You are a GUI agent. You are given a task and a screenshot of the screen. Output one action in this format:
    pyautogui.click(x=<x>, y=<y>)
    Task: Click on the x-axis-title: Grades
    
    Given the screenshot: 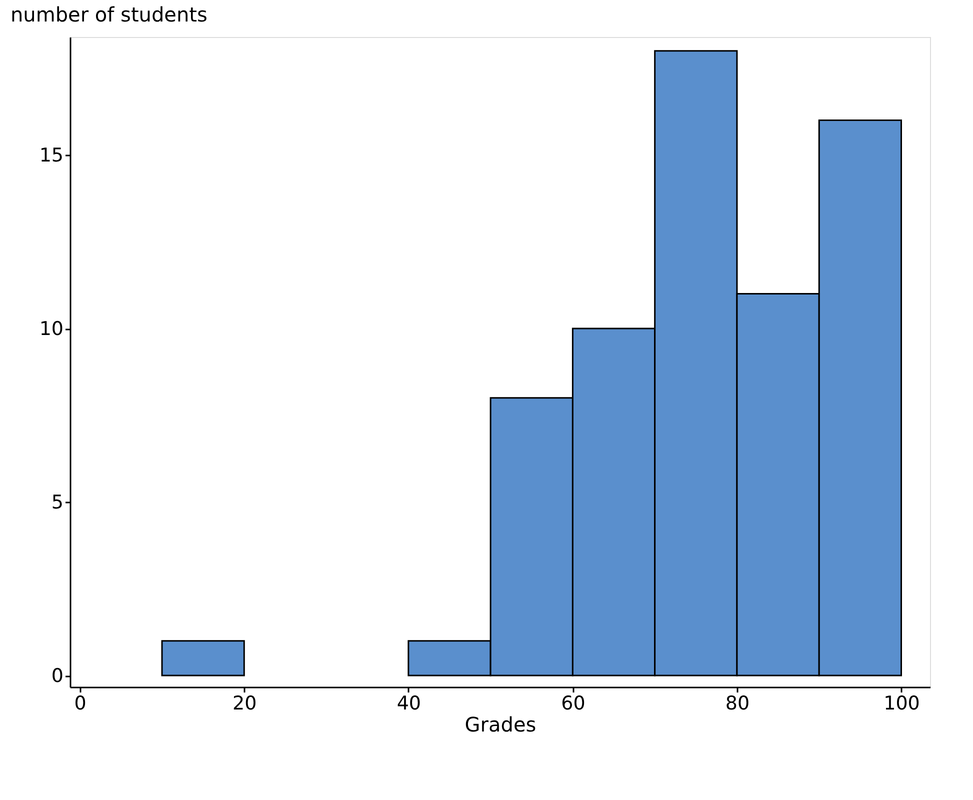 What is the action you would take?
    pyautogui.click(x=500, y=724)
    